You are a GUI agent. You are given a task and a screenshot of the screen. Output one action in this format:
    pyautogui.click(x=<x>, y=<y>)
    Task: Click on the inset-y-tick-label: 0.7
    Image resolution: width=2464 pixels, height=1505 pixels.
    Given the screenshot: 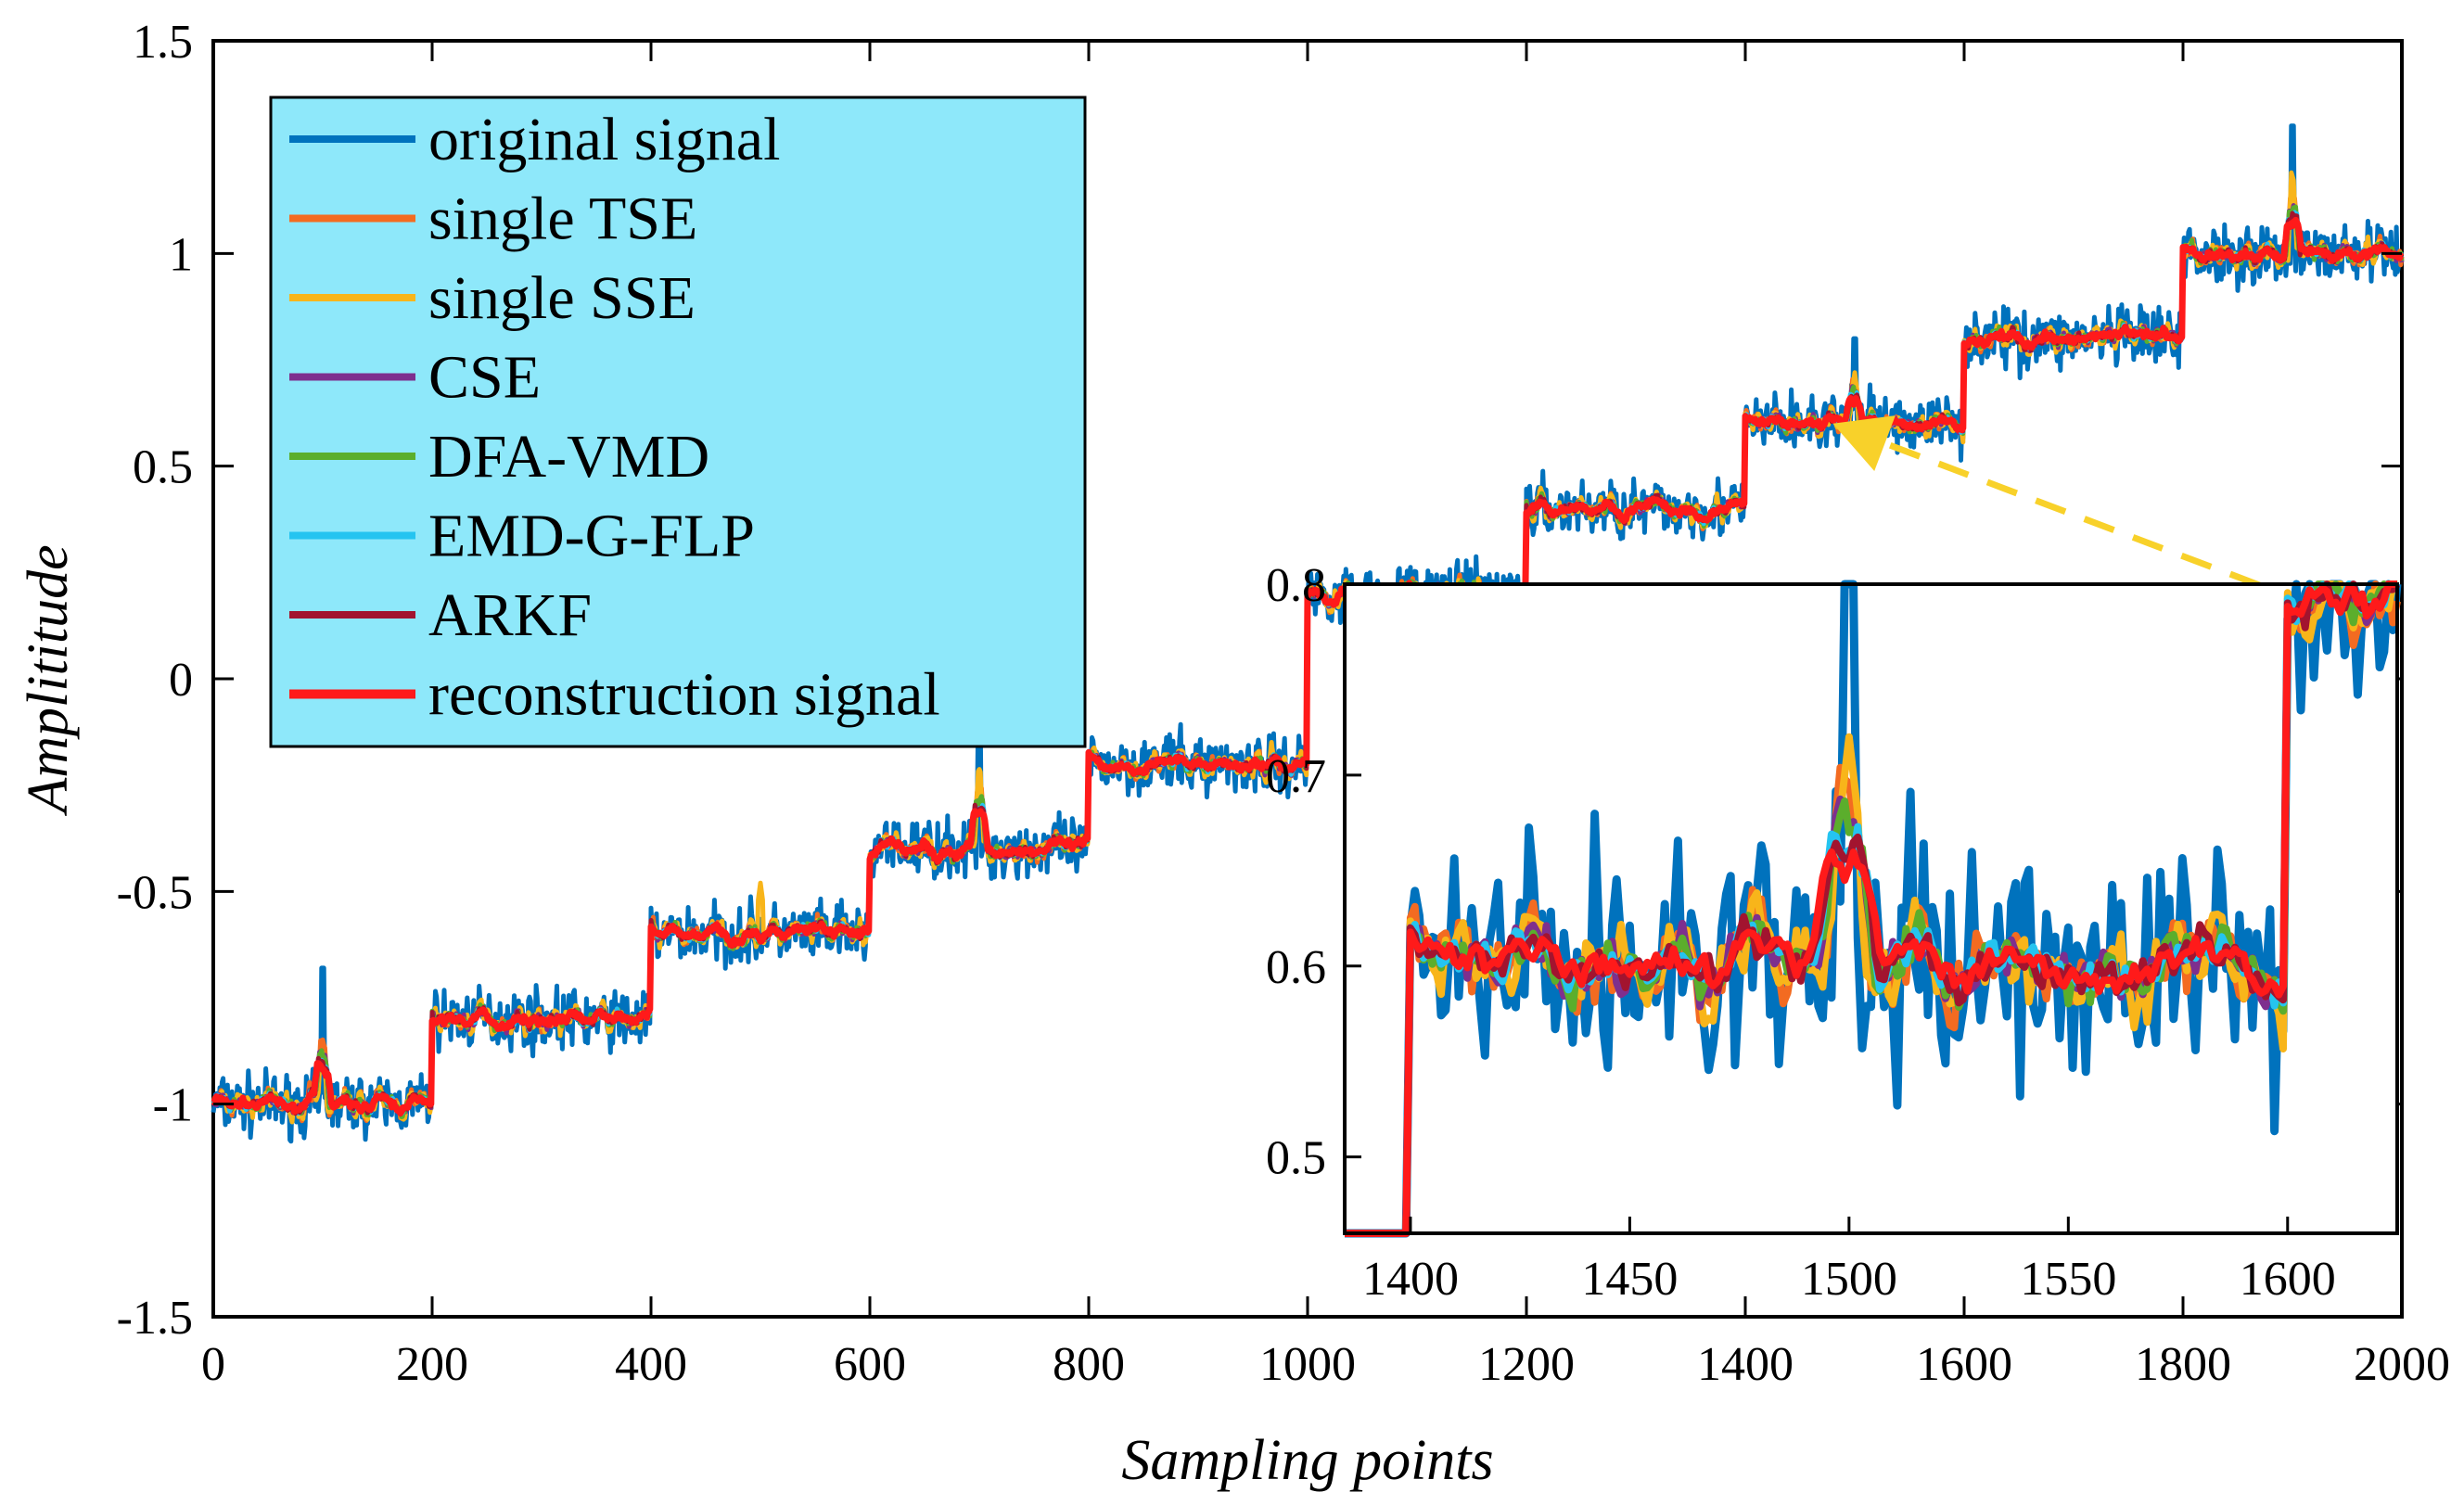 What is the action you would take?
    pyautogui.click(x=1296, y=776)
    